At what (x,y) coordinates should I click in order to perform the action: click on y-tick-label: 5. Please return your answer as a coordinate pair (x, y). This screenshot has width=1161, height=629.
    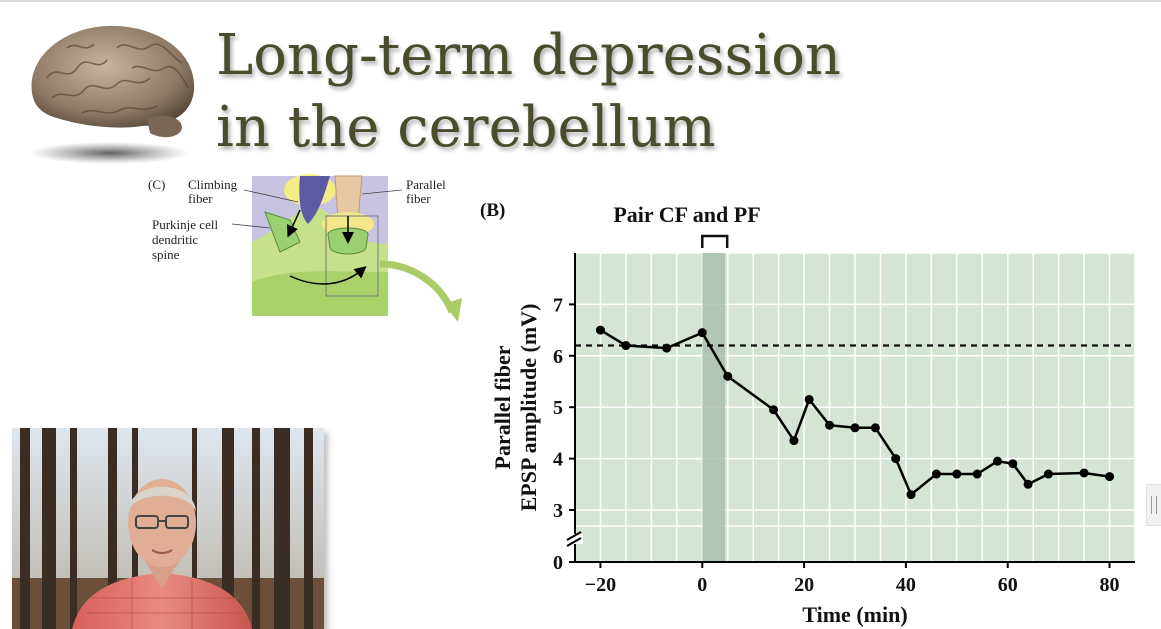
    Looking at the image, I should click on (558, 408).